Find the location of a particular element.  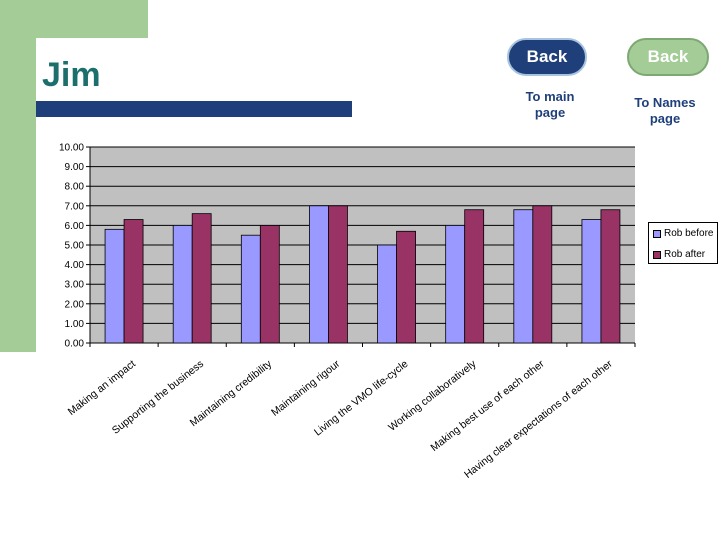

y-tick-label: 7.00 is located at coordinates (75, 206).